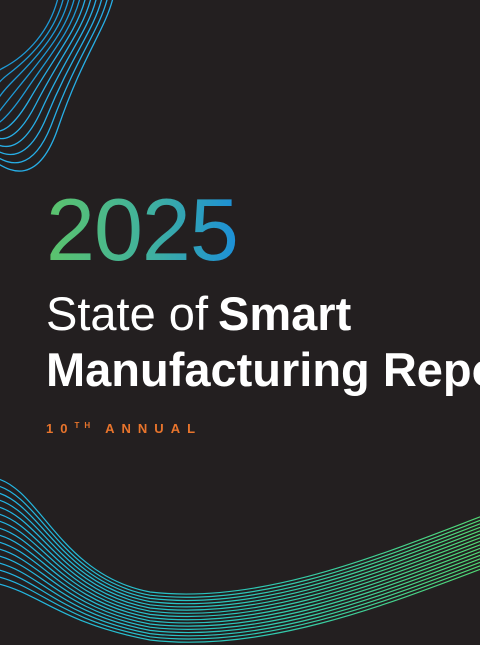 This screenshot has width=480, height=645. Describe the element at coordinates (142, 229) in the screenshot. I see `year: 2025` at that location.